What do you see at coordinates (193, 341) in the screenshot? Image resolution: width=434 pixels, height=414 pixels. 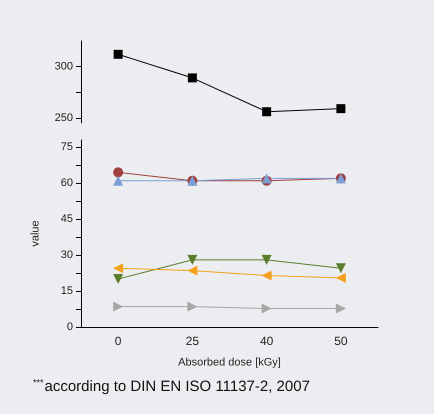 I see `x-tick-label: 25` at bounding box center [193, 341].